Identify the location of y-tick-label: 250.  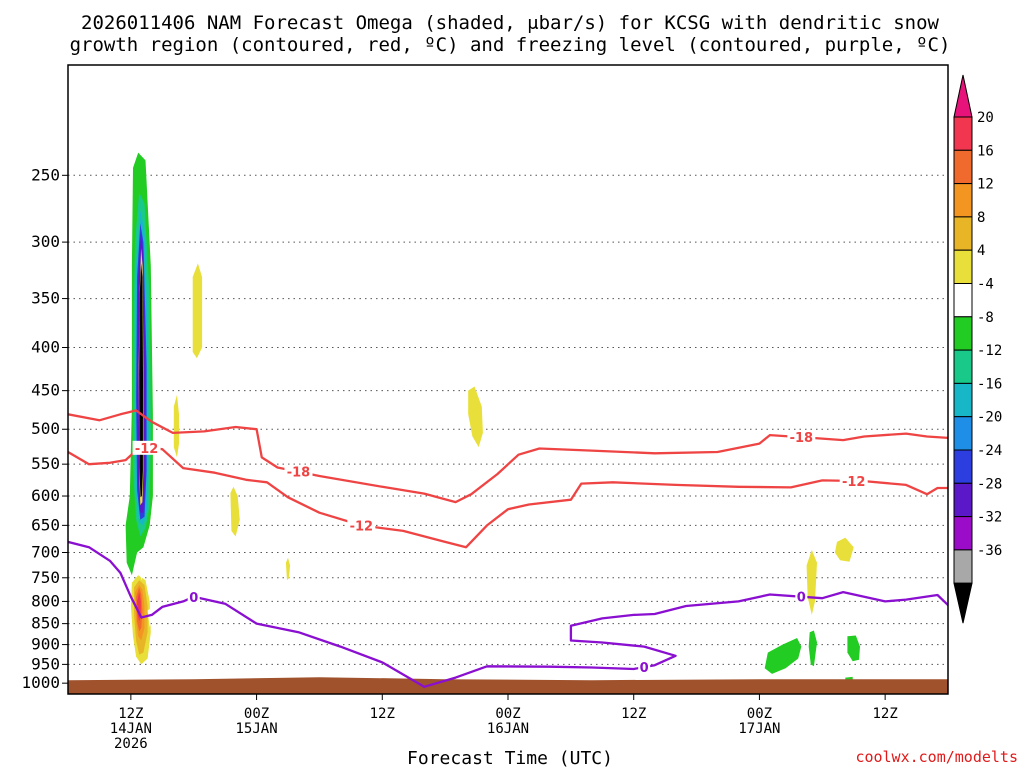
(45, 174).